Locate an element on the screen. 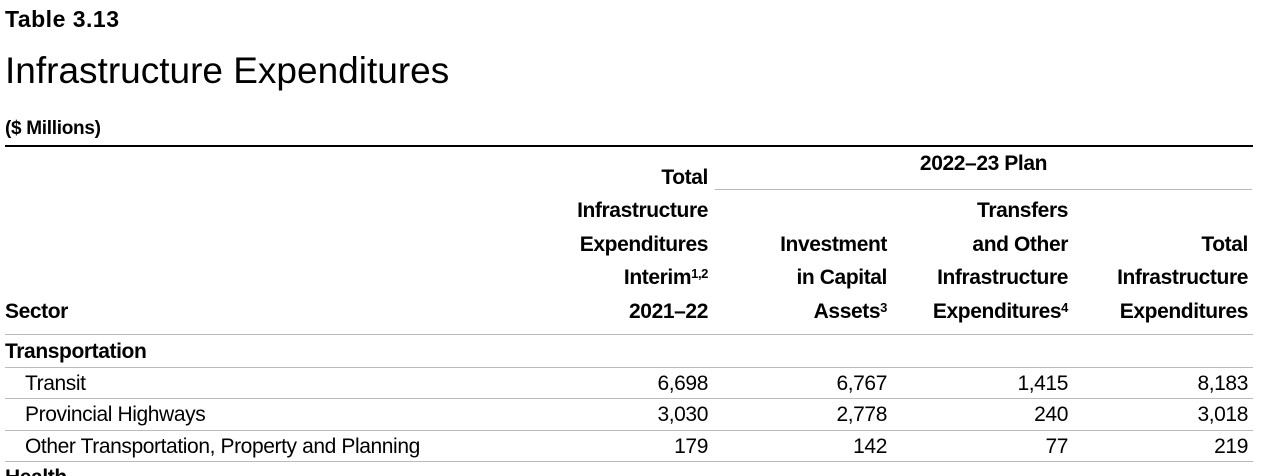  header-line: in Capital is located at coordinates (841, 278).